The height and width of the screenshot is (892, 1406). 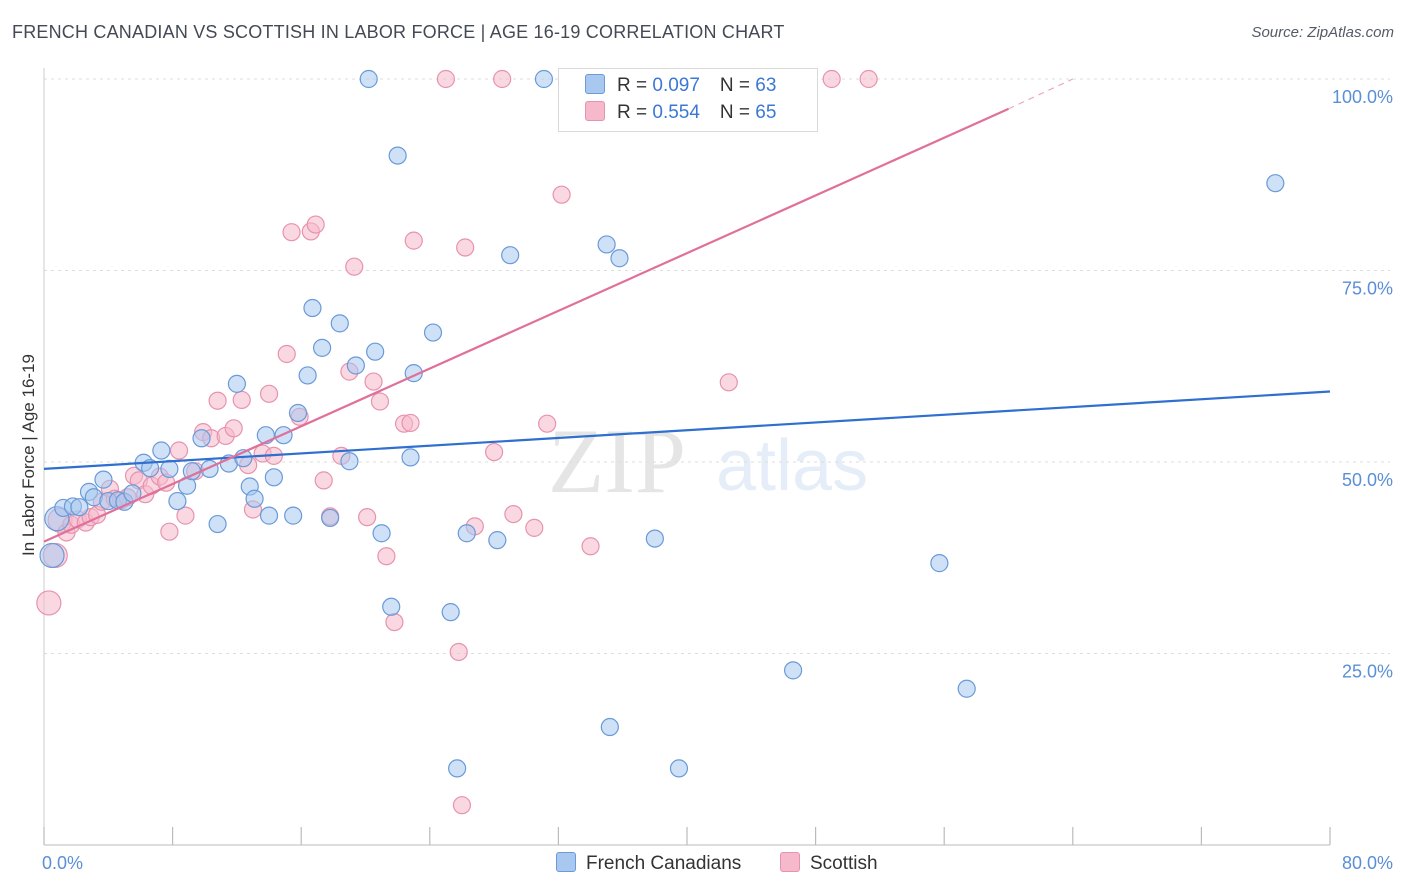 I want to click on y-tick-label: 100.0%, so click(x=1362, y=97).